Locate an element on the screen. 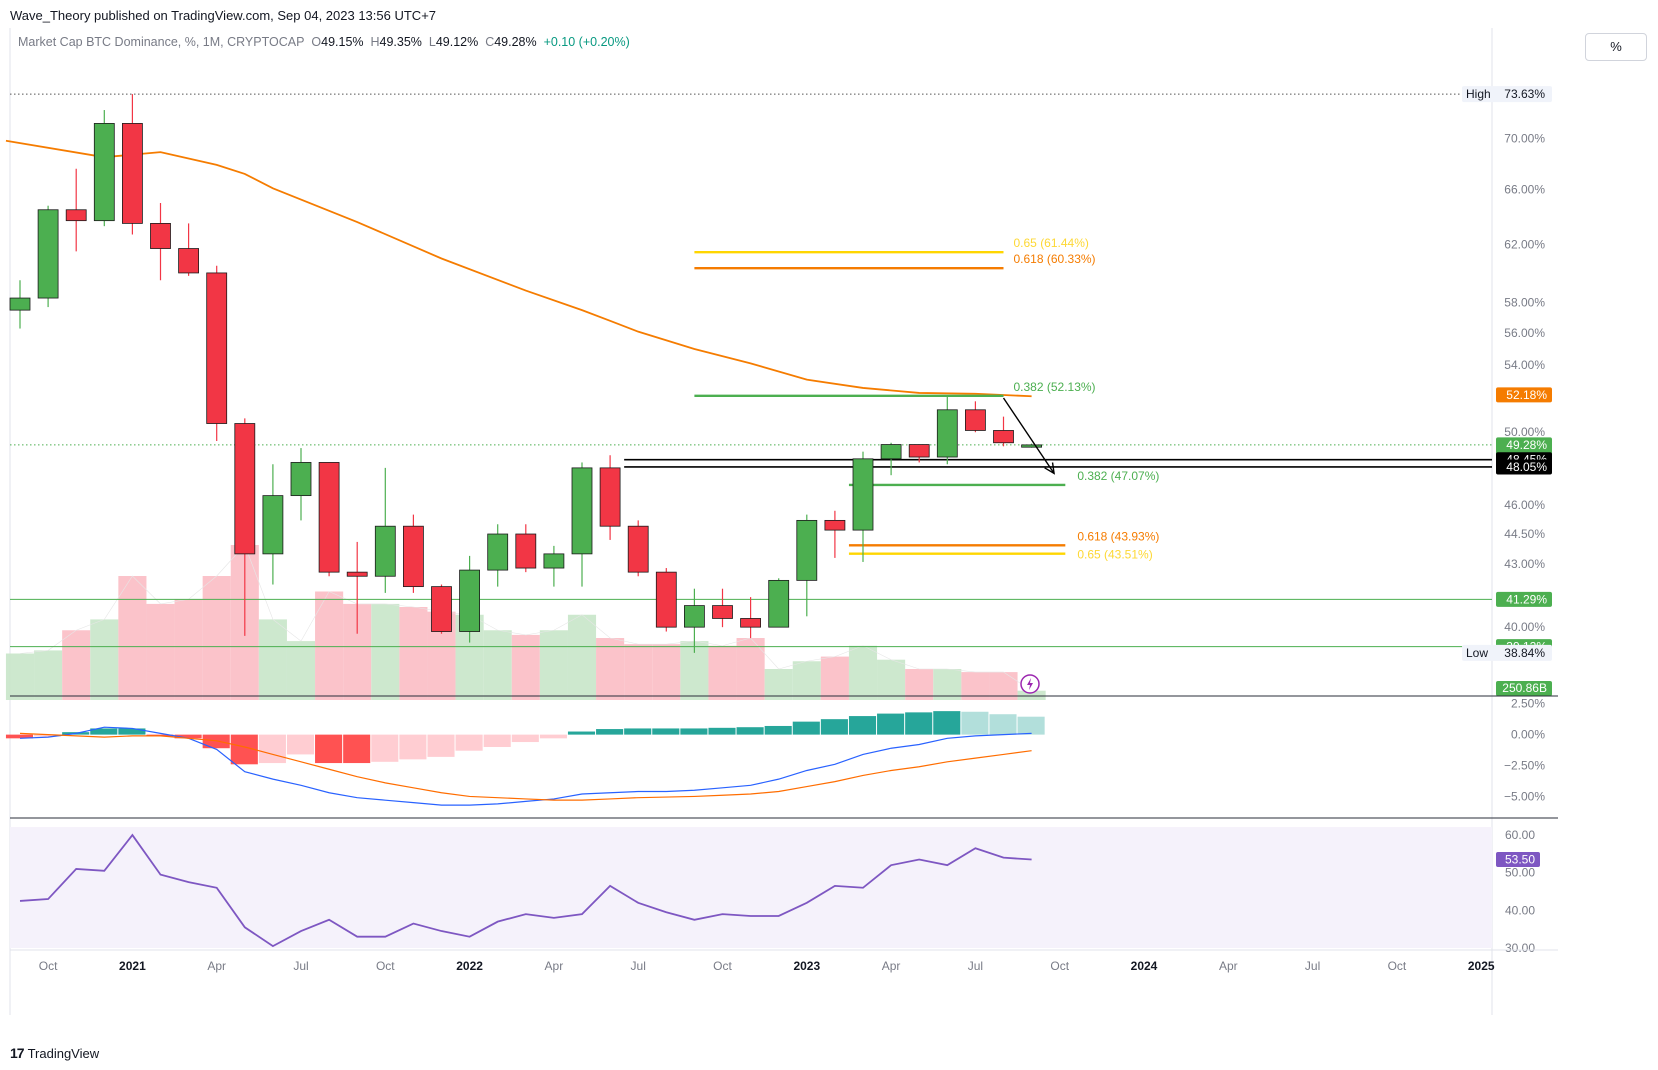 This screenshot has width=1658, height=1070. low-value: 49.12% is located at coordinates (457, 42).